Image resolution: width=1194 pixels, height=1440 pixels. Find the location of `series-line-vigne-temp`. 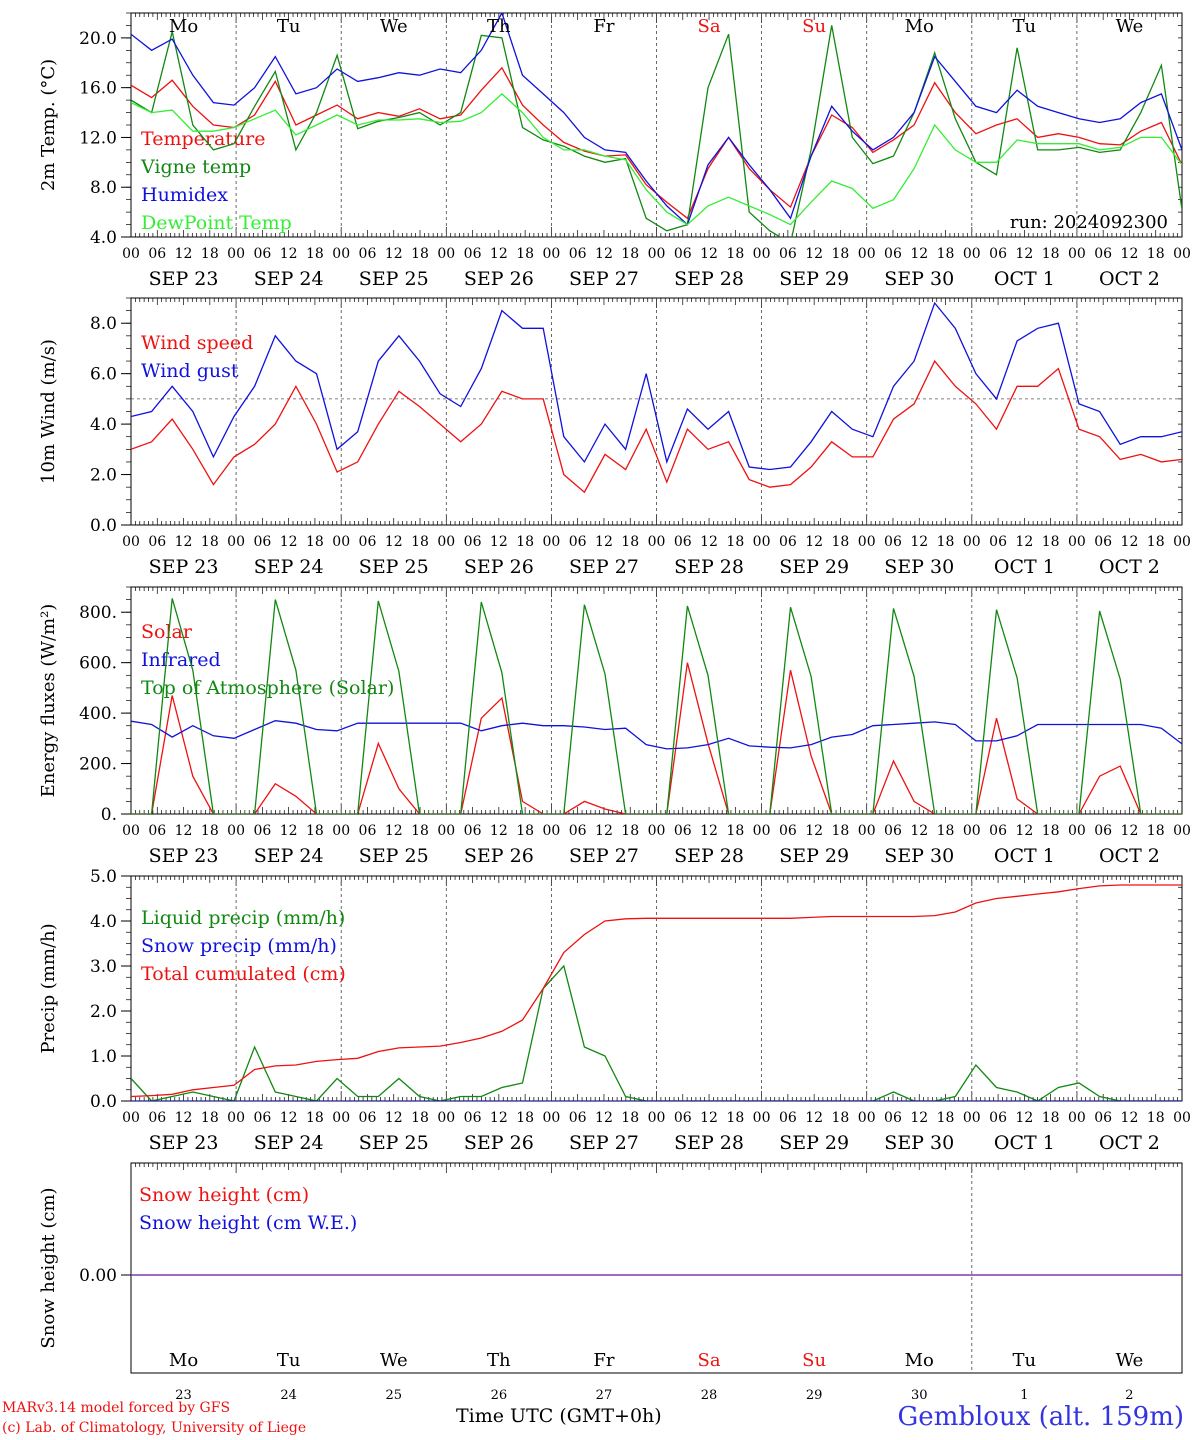

series-line-vigne-temp is located at coordinates (656, 131).